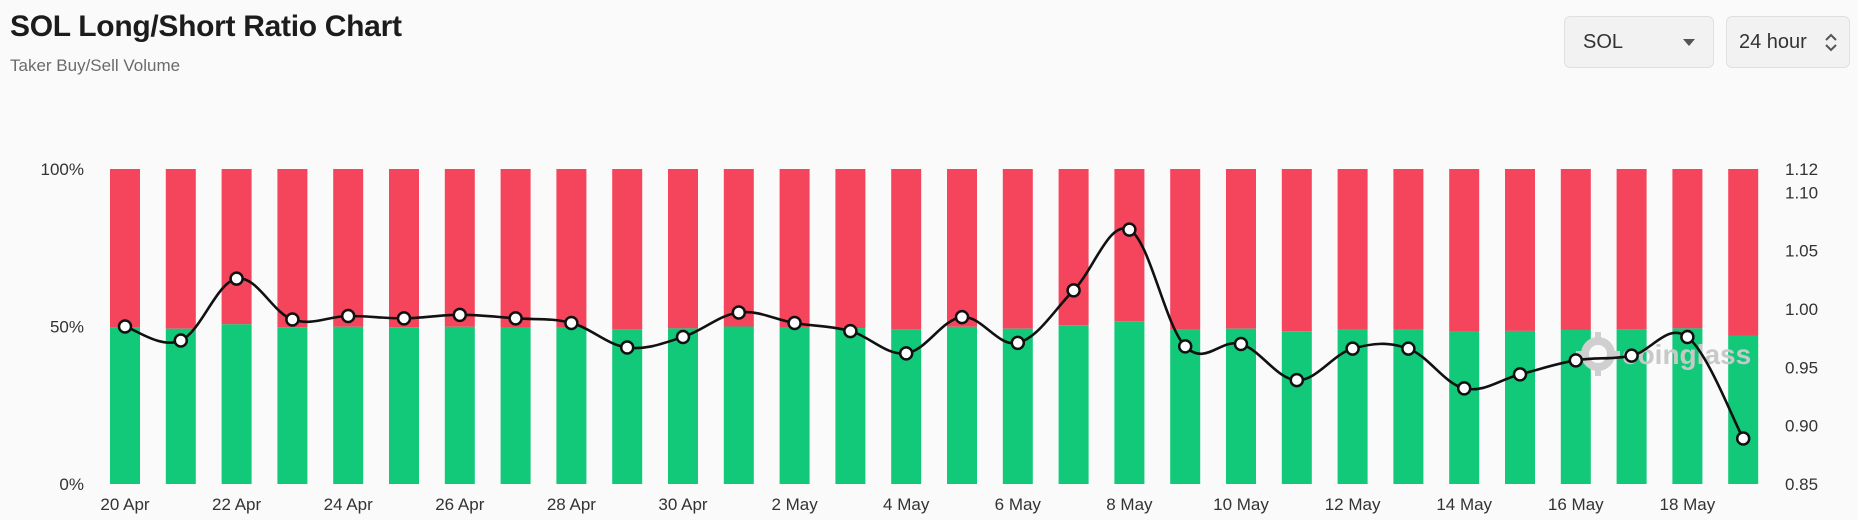 The width and height of the screenshot is (1858, 520). I want to click on right-axis-tick-label: 1.10, so click(1801, 192).